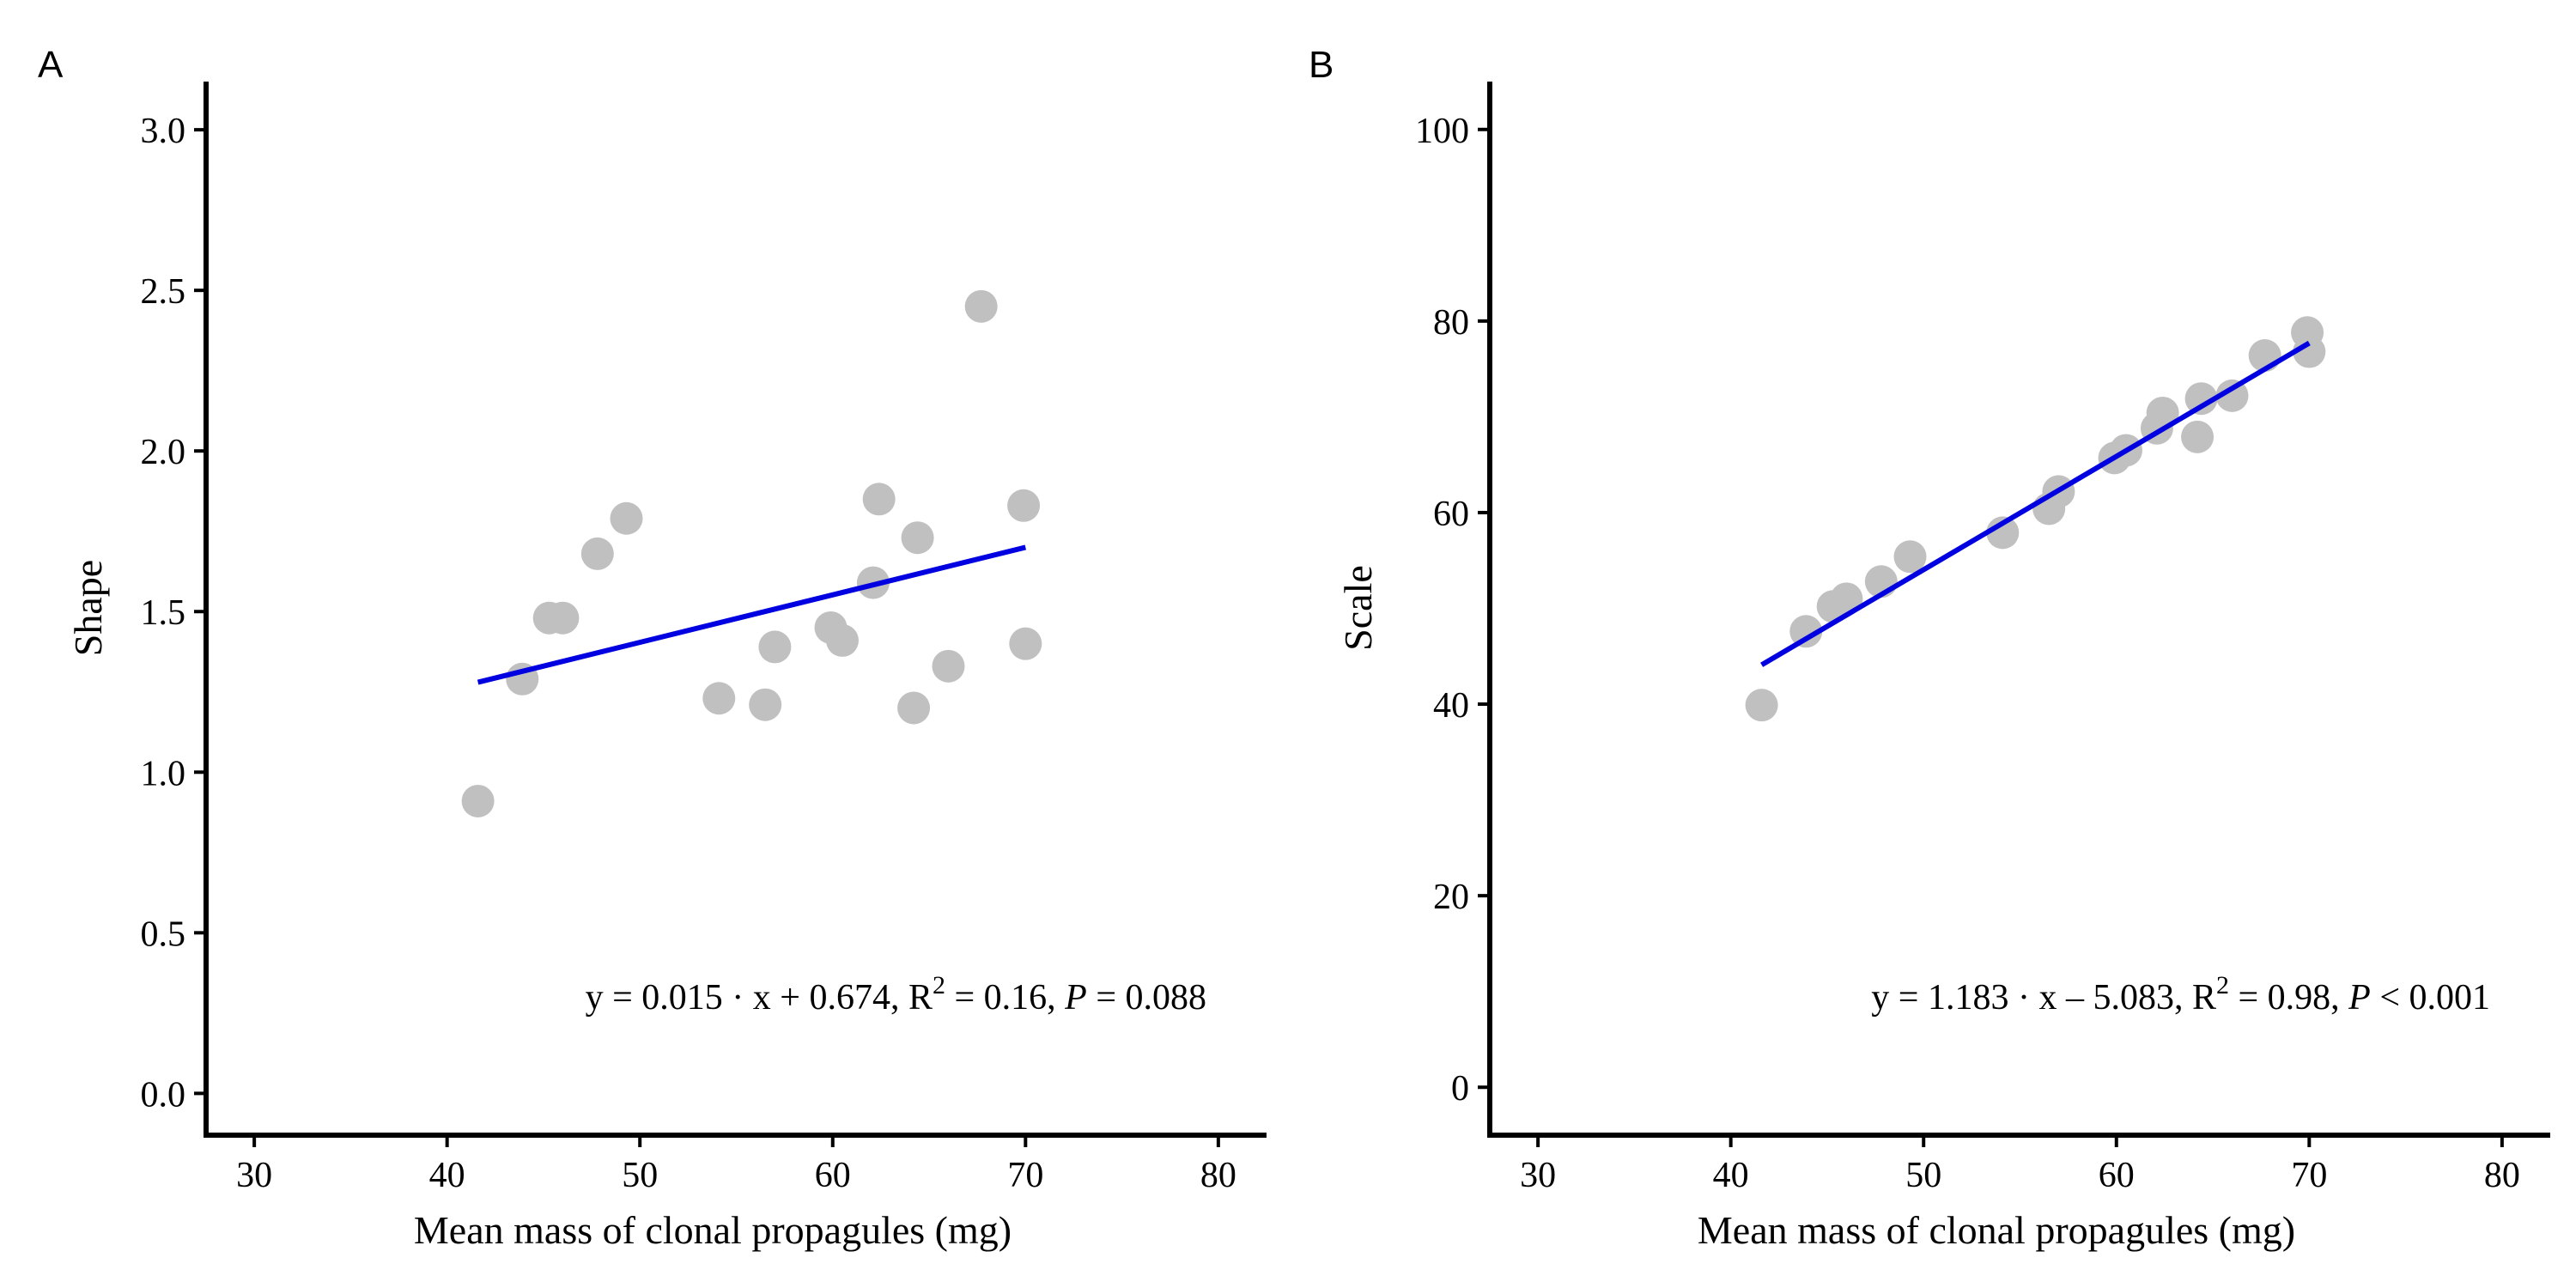  Describe the element at coordinates (164, 1095) in the screenshot. I see `y-tick-label: 0.0` at that location.